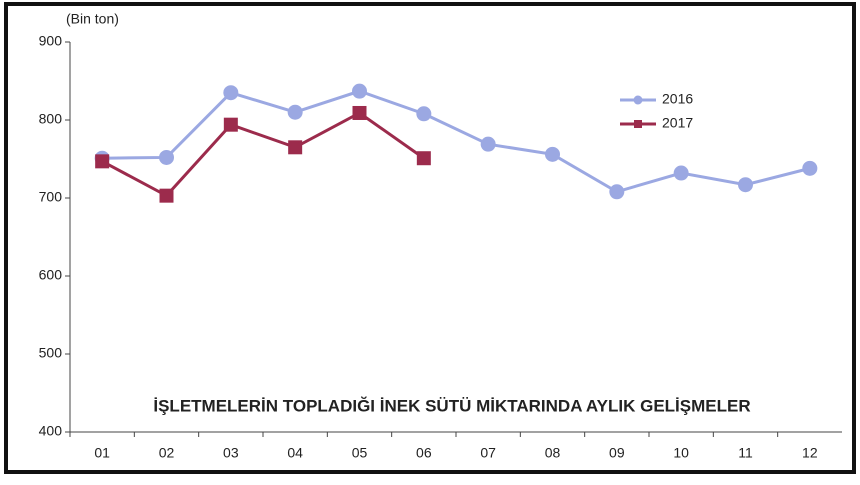 This screenshot has height=485, width=860. I want to click on x-tick-label: 04, so click(295, 453).